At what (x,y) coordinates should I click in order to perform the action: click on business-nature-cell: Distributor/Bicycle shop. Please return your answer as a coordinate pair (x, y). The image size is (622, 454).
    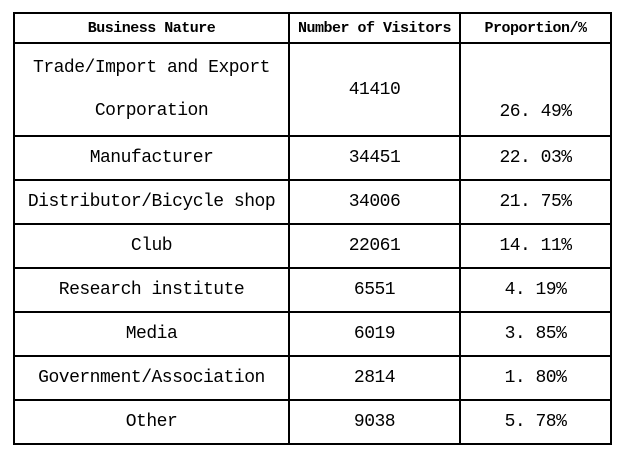
    Looking at the image, I should click on (151, 202).